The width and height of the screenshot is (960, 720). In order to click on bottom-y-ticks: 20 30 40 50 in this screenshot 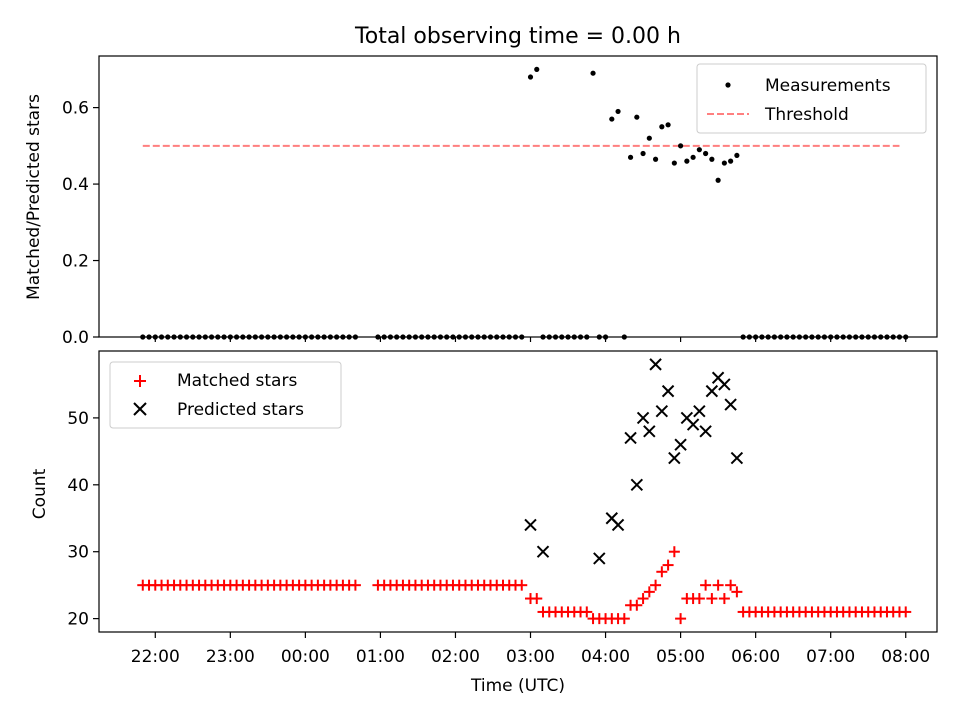, I will do `click(83, 519)`.